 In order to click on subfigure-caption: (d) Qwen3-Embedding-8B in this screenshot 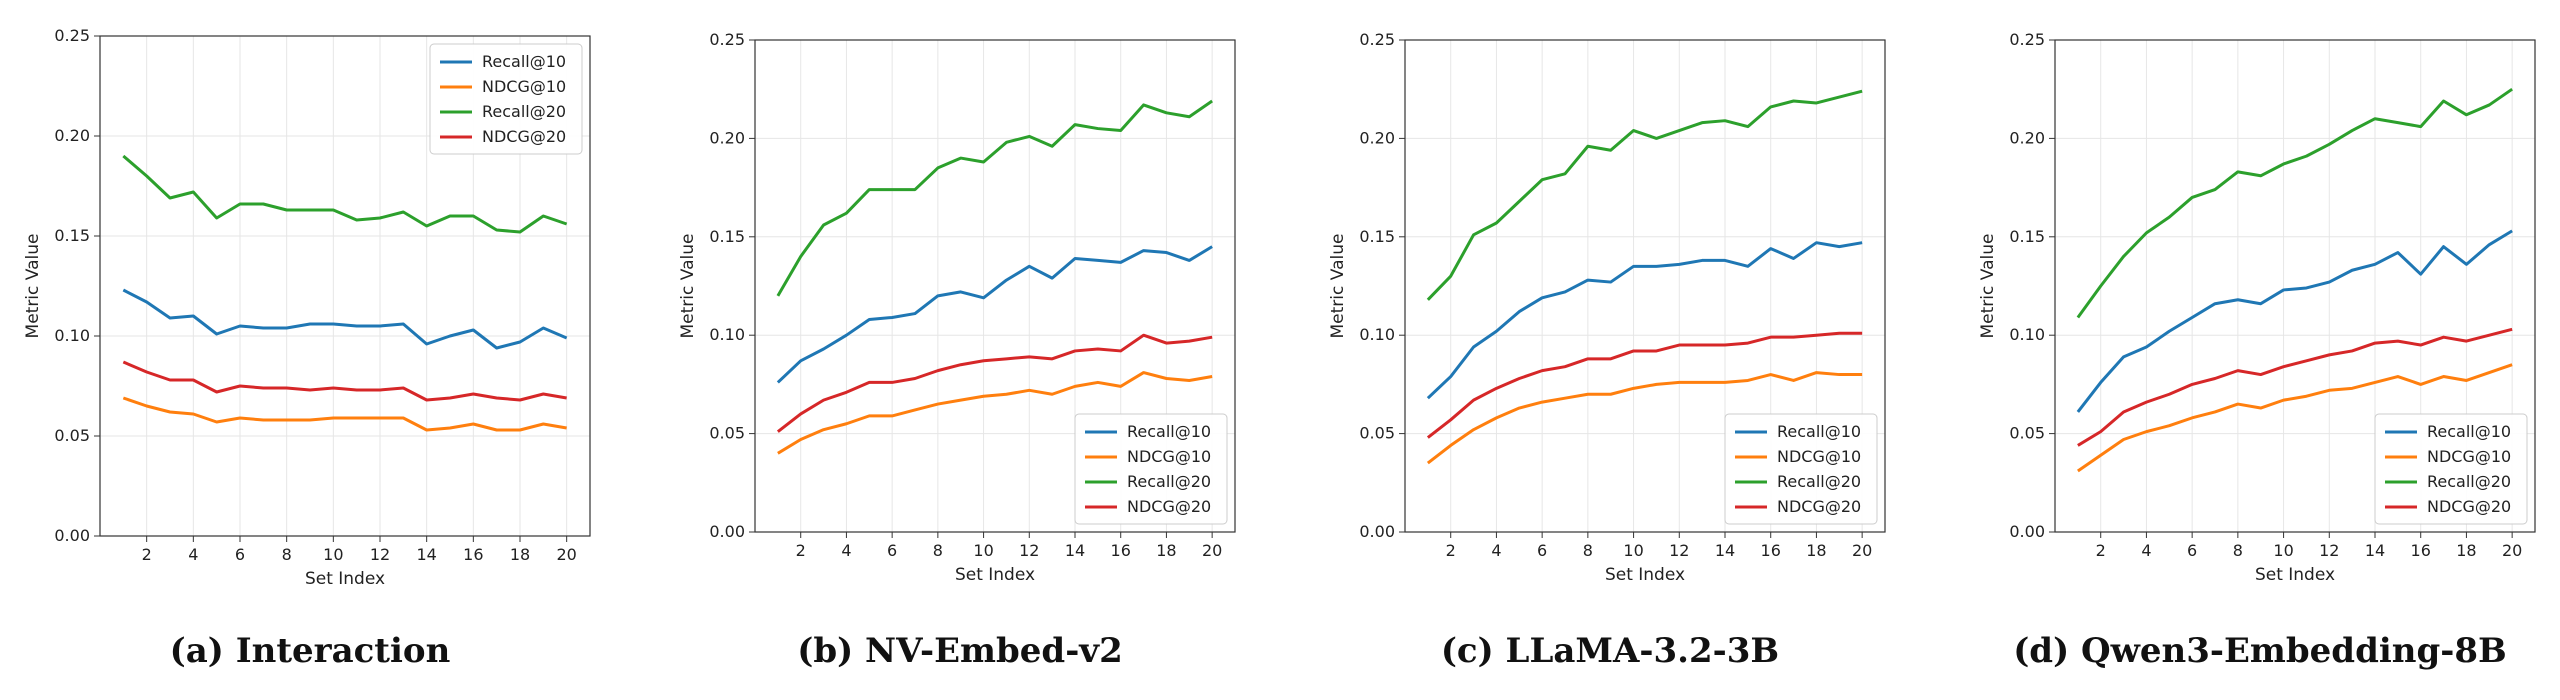, I will do `click(2260, 651)`.